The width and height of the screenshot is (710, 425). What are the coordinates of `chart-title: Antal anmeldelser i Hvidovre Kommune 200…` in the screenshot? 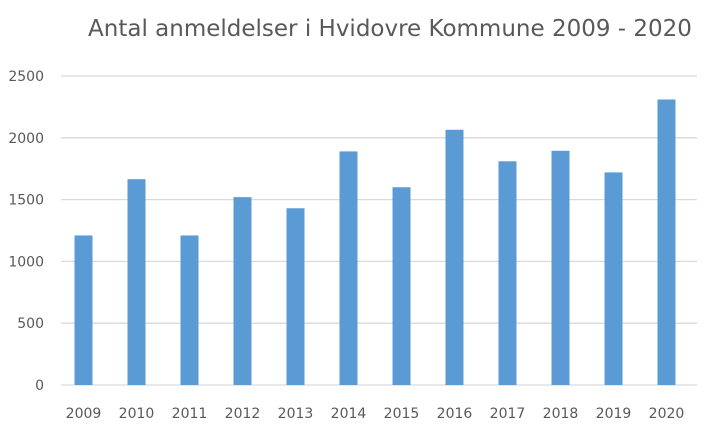 It's located at (390, 29).